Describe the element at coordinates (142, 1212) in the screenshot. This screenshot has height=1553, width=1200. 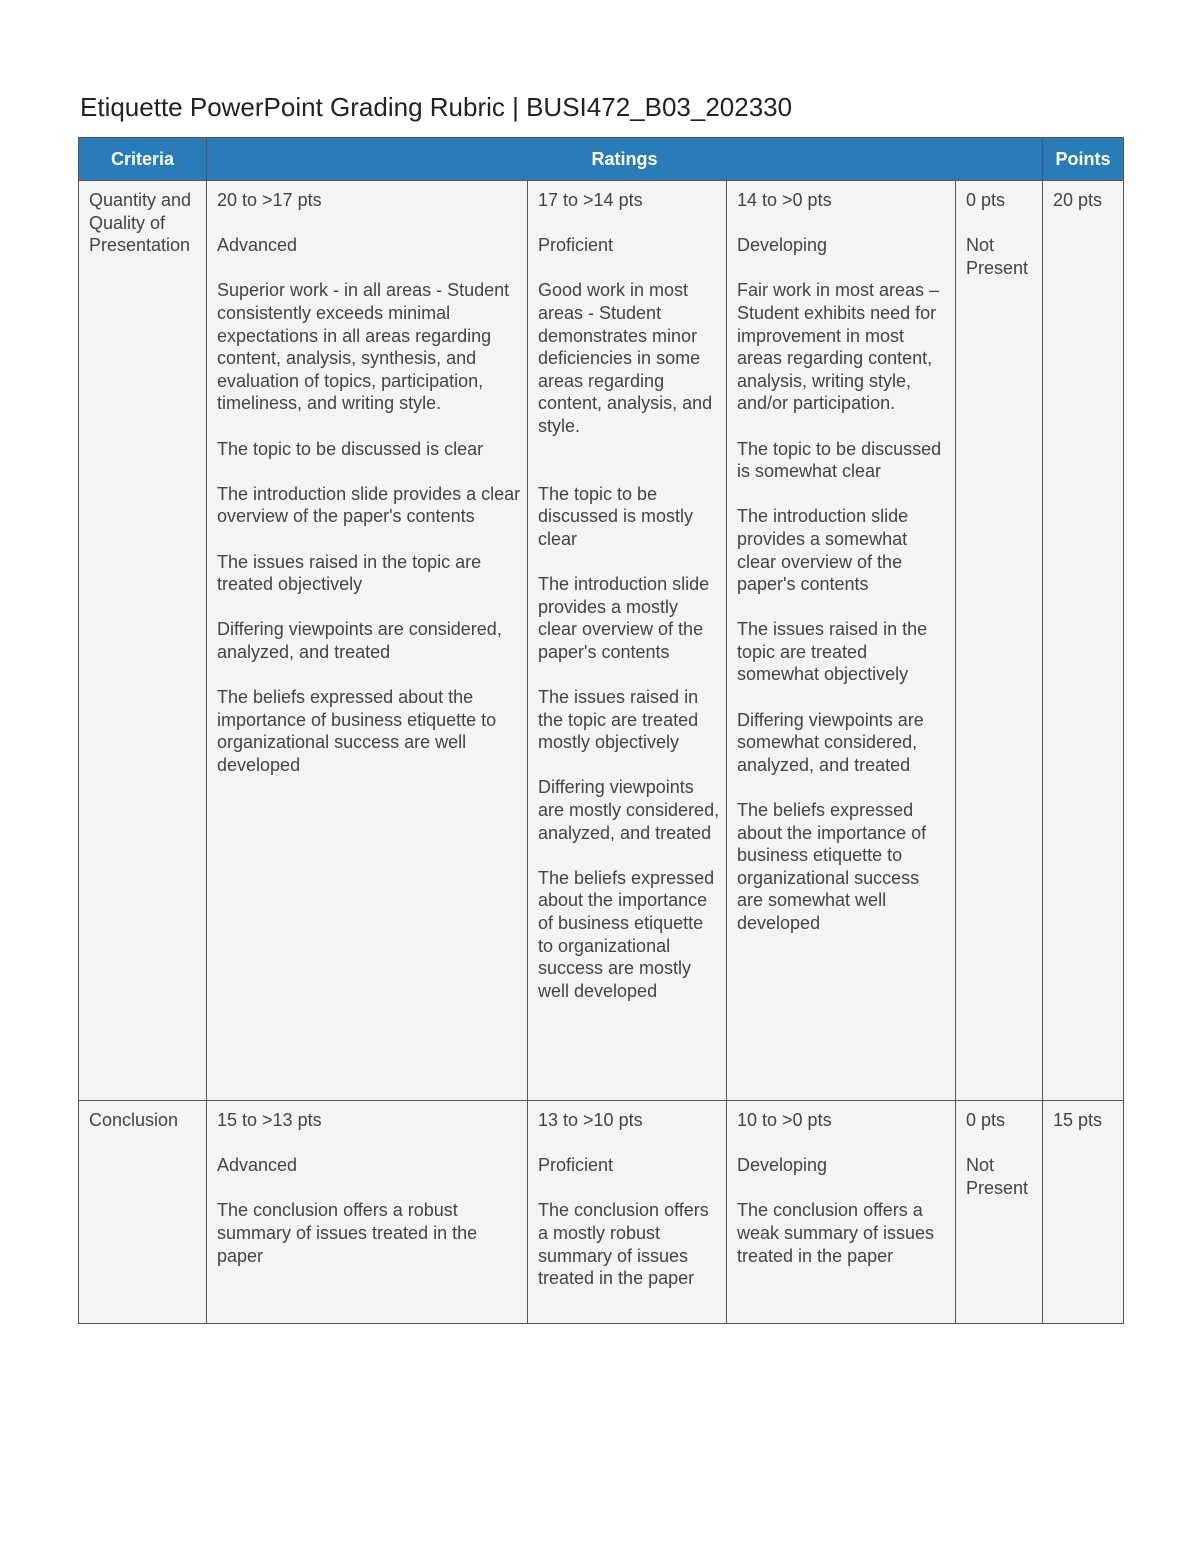
I see `criteria-cell: Conclusion` at that location.